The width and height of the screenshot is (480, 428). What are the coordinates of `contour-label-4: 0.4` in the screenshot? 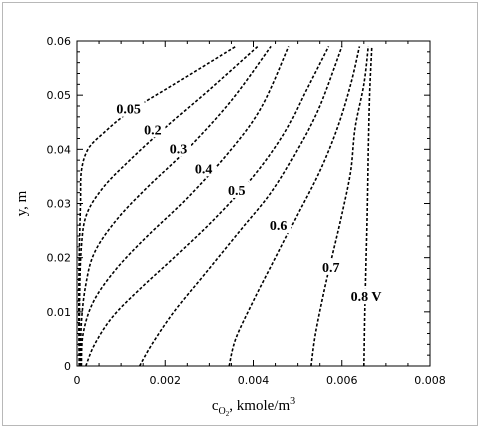 It's located at (204, 169).